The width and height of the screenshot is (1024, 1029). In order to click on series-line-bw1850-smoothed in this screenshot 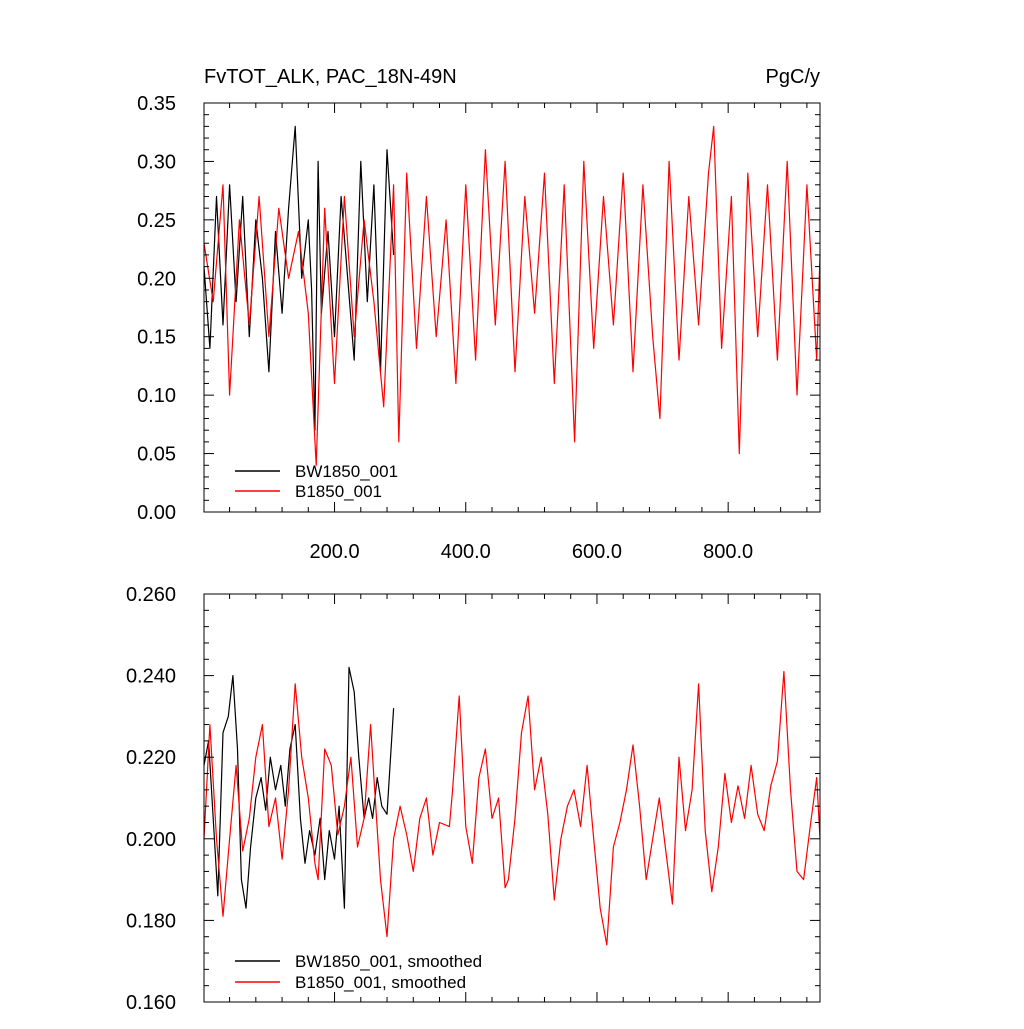, I will do `click(299, 787)`.